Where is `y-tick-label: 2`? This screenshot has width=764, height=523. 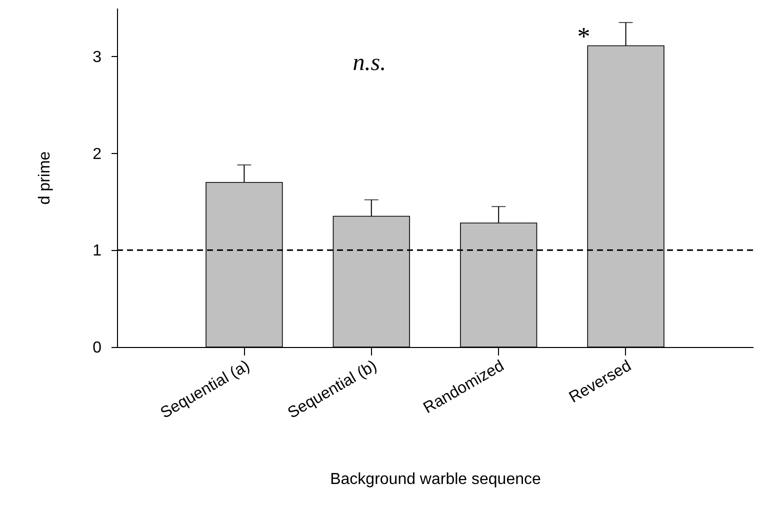 y-tick-label: 2 is located at coordinates (97, 154).